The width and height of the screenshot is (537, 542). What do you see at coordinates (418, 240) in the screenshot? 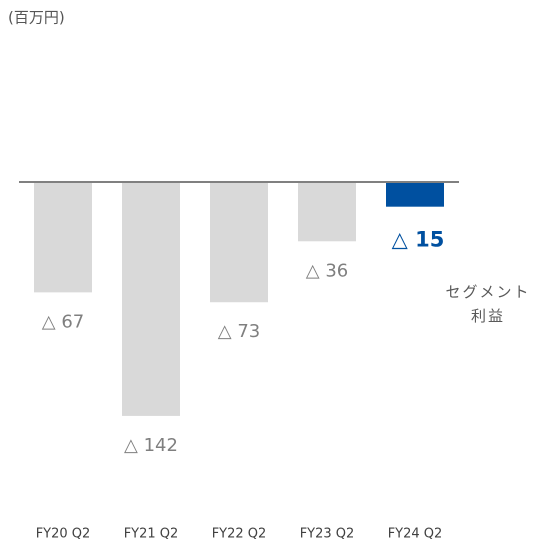
I see `value-label: △ 15` at bounding box center [418, 240].